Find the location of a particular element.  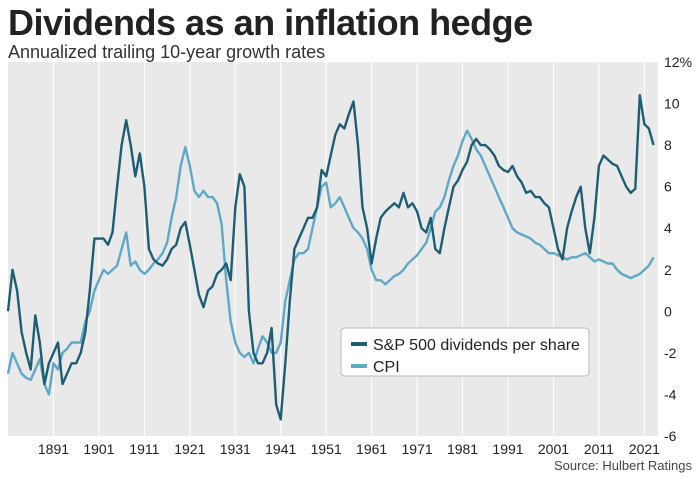

y-tick-label: -4 is located at coordinates (670, 394).